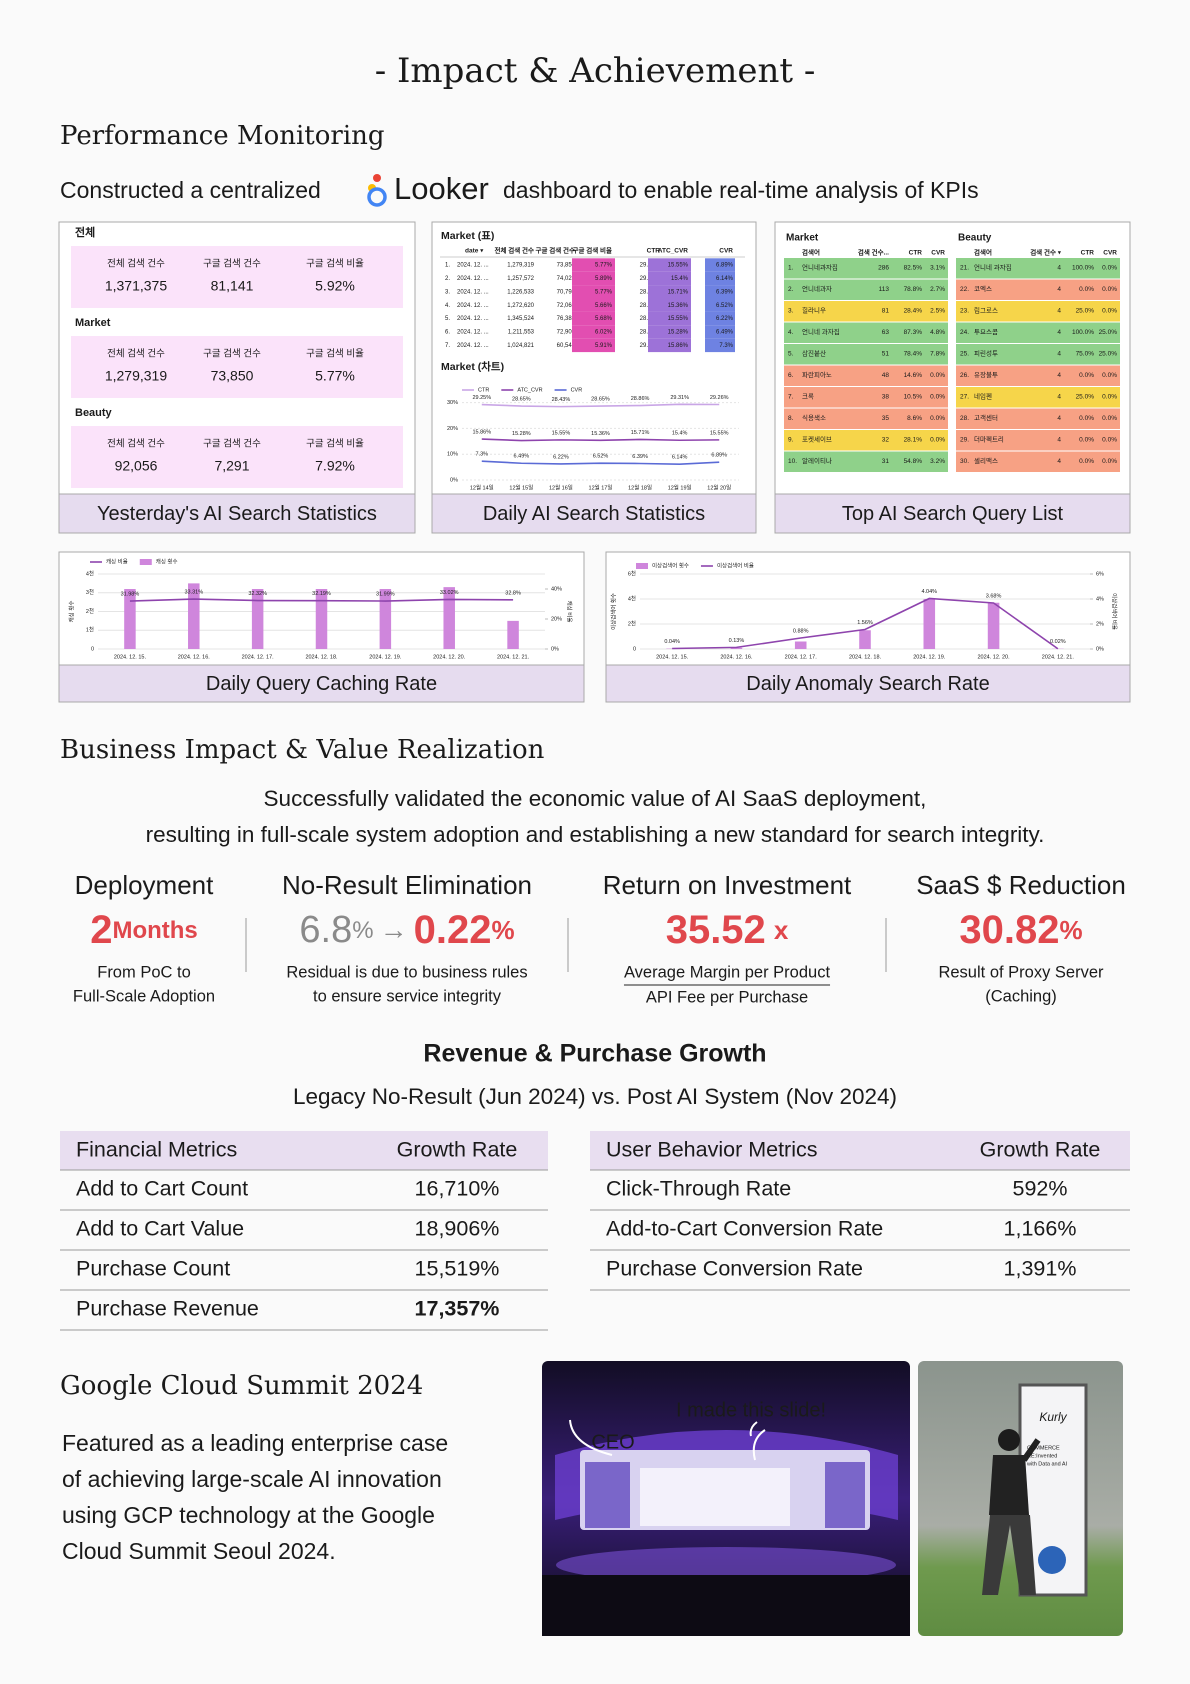 The height and width of the screenshot is (1684, 1190). Describe the element at coordinates (474, 251) in the screenshot. I see `table-header: date ▾` at that location.